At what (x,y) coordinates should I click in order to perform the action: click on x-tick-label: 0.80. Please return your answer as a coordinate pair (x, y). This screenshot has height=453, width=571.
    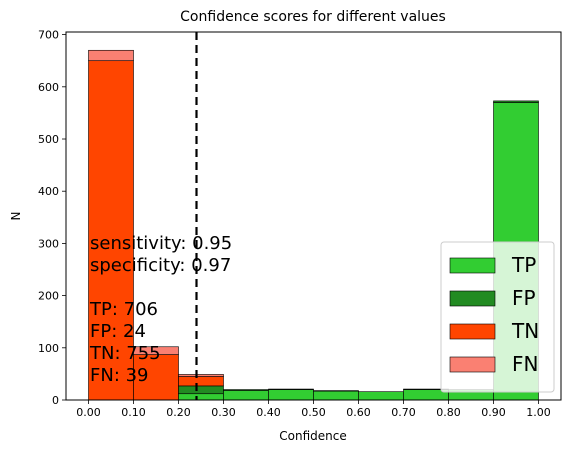
    Looking at the image, I should click on (448, 412).